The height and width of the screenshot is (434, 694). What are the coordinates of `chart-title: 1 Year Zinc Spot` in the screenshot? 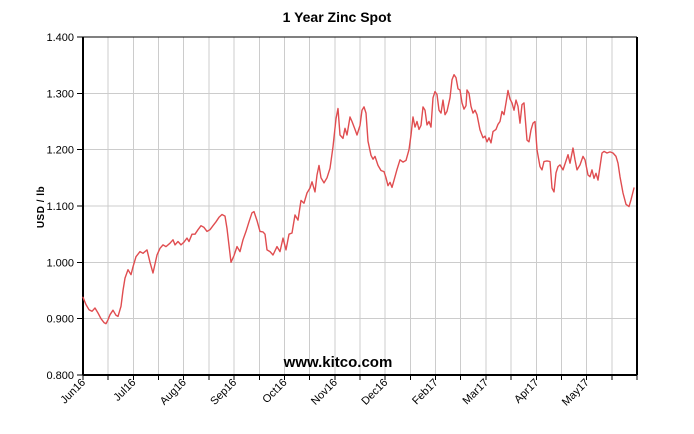 It's located at (337, 17).